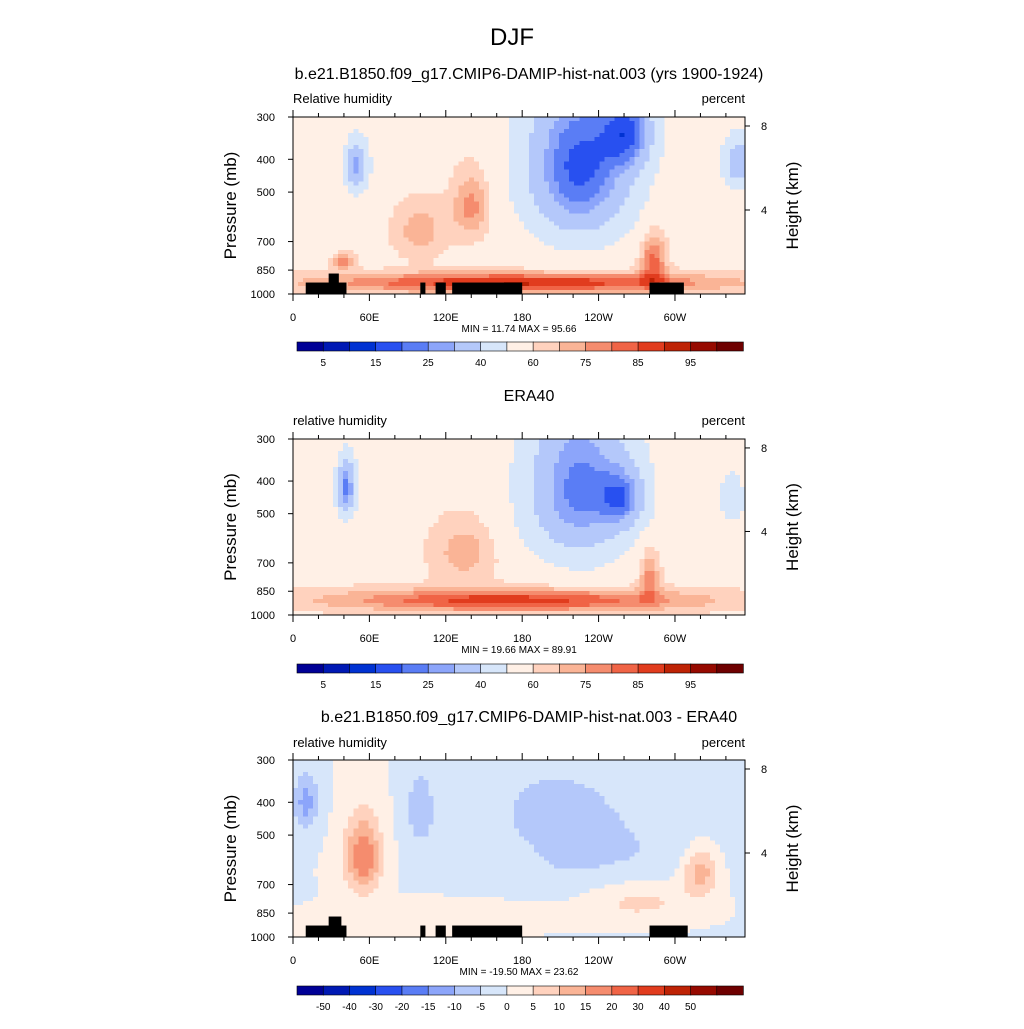 The image size is (1024, 1029). Describe the element at coordinates (598, 639) in the screenshot. I see `x-tick-label: 120W` at that location.